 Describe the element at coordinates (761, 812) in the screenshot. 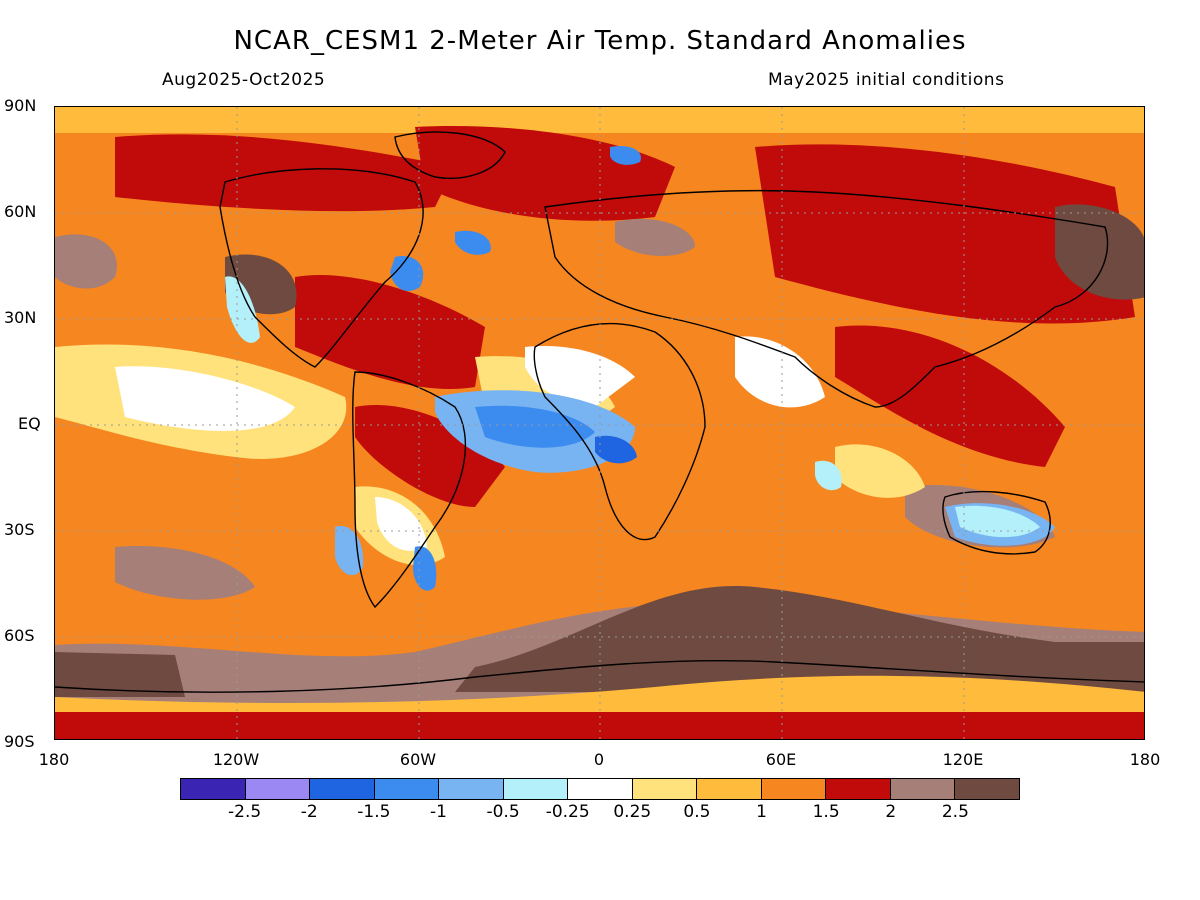

I see `legend-tick-label: 1` at that location.